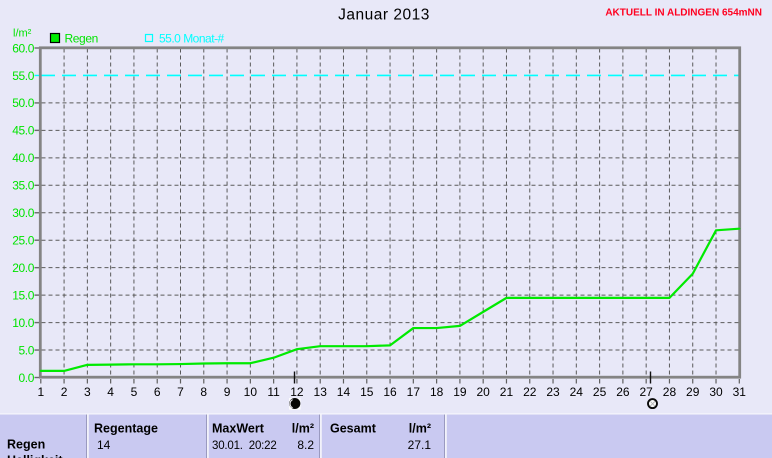  What do you see at coordinates (192, 39) in the screenshot?
I see `svg-text: 55.0 Monat-#` at bounding box center [192, 39].